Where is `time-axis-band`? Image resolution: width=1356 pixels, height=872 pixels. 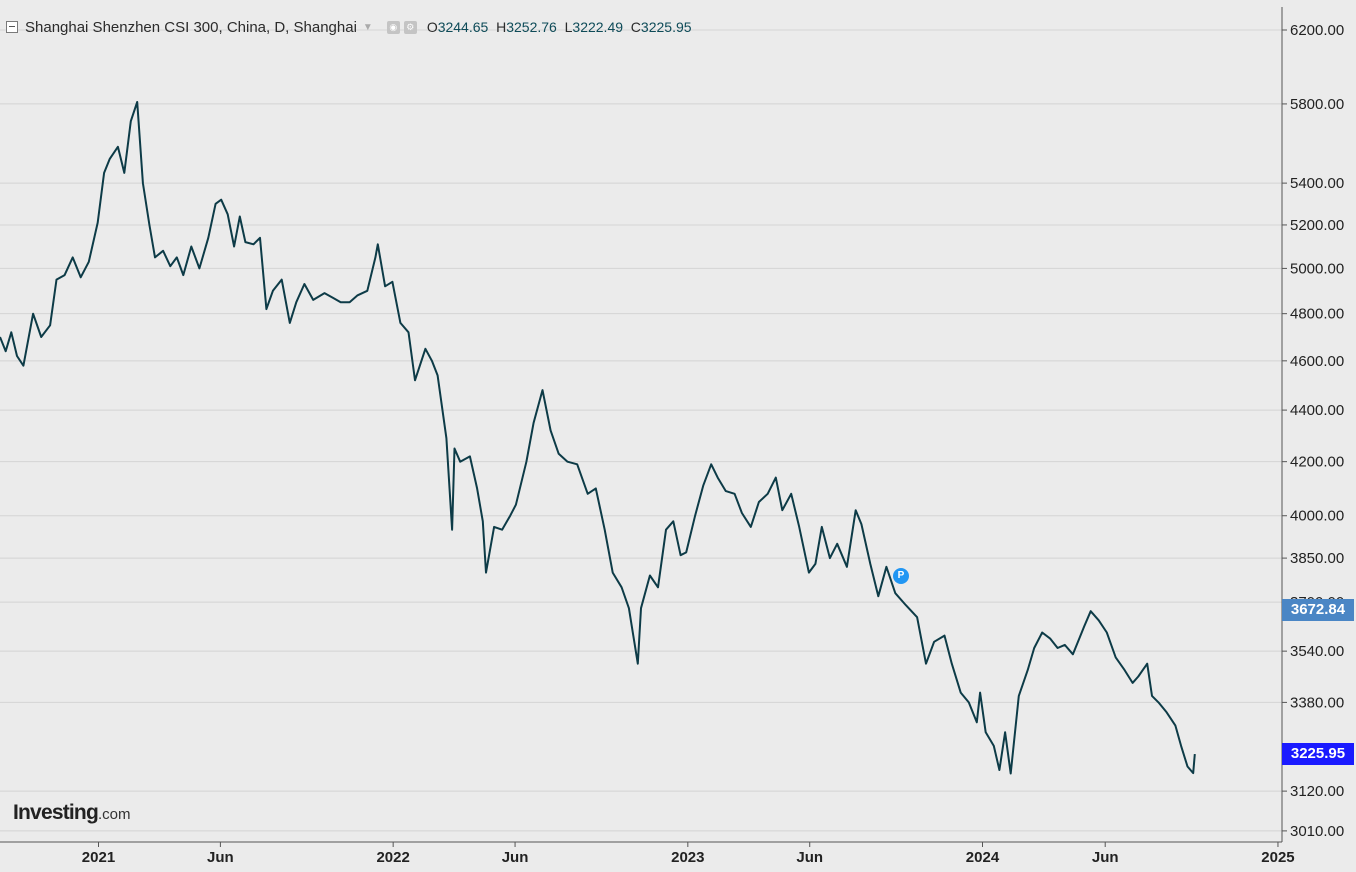 time-axis-band is located at coordinates (678, 857).